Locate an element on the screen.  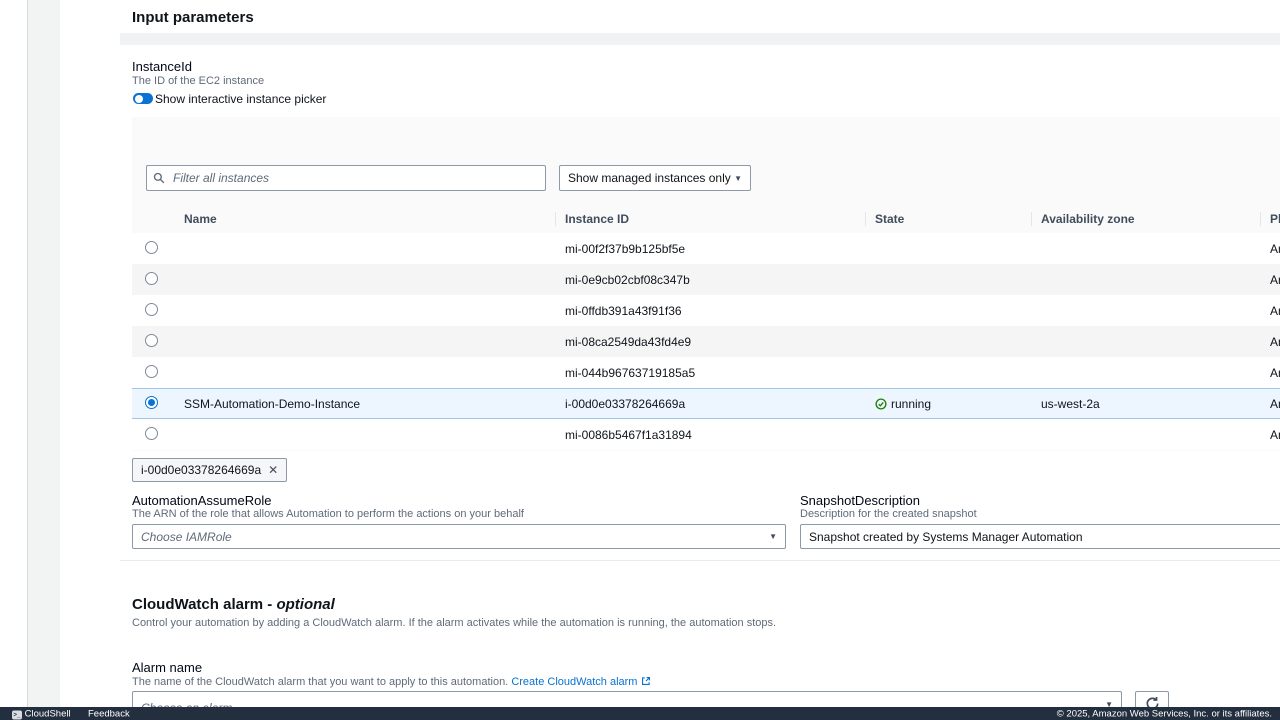
instanceid-description: The ID of the EC2 instance is located at coordinates (198, 81).